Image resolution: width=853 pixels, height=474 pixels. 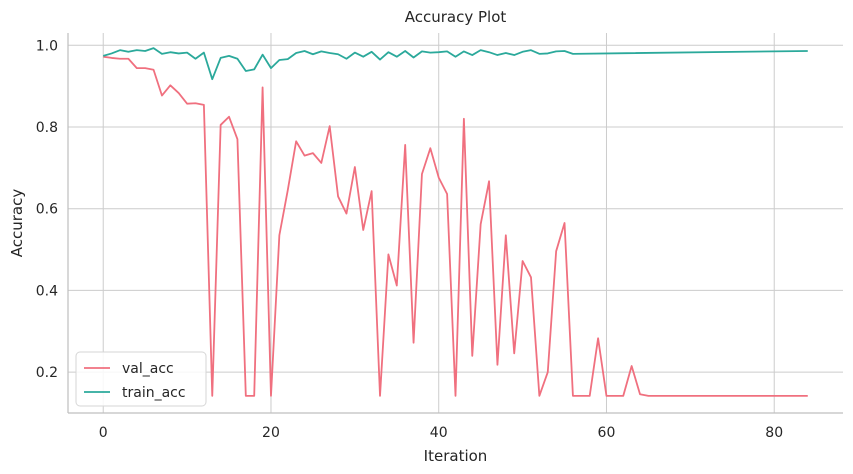 I want to click on y-axis-title: Accuracy, so click(x=17, y=223).